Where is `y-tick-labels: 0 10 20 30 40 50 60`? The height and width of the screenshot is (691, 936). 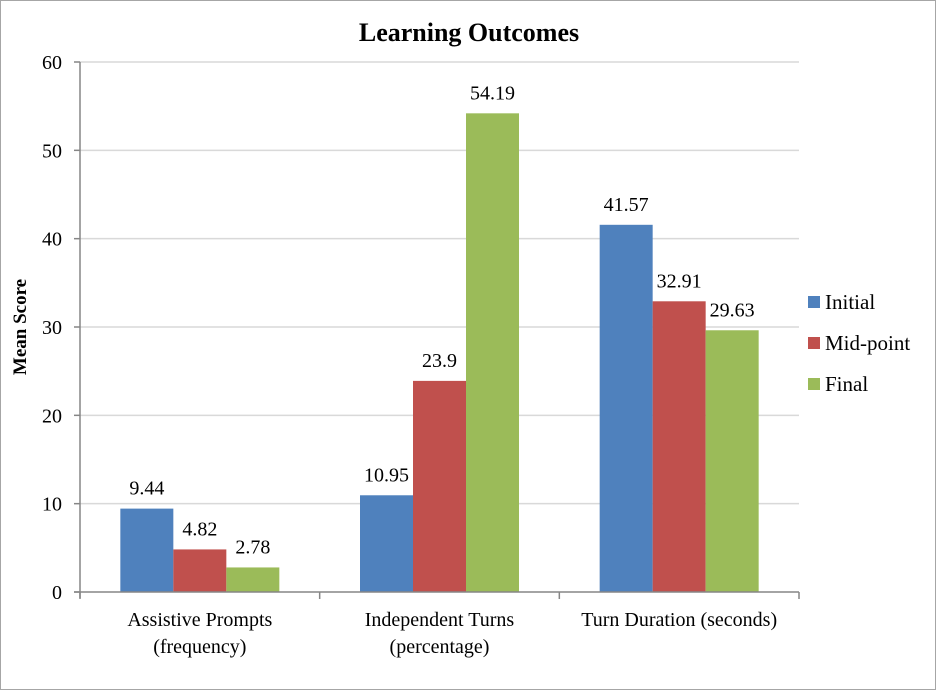 y-tick-labels: 0 10 20 30 40 50 60 is located at coordinates (52, 328).